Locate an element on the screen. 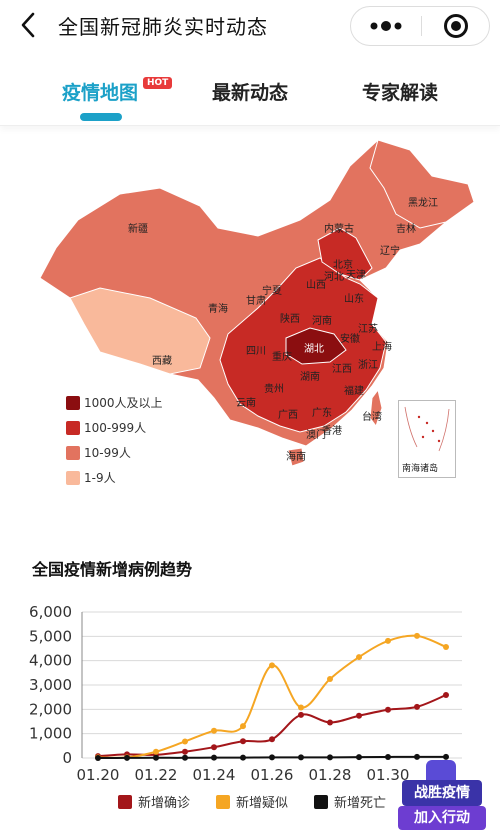  label-taiwan: 台湾 is located at coordinates (372, 416).